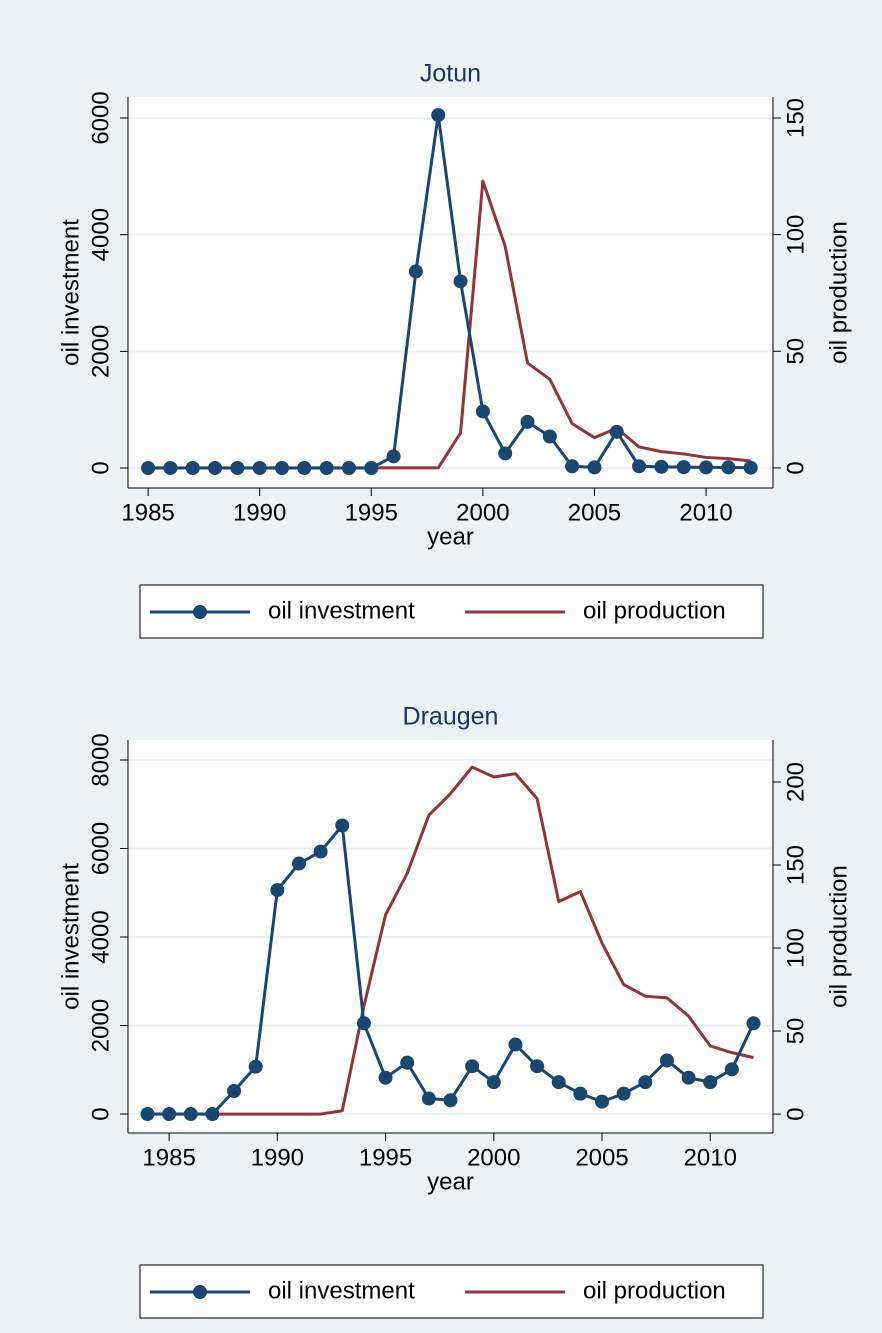 The height and width of the screenshot is (1333, 882). What do you see at coordinates (385, 1157) in the screenshot?
I see `x-tick-label: 1995` at bounding box center [385, 1157].